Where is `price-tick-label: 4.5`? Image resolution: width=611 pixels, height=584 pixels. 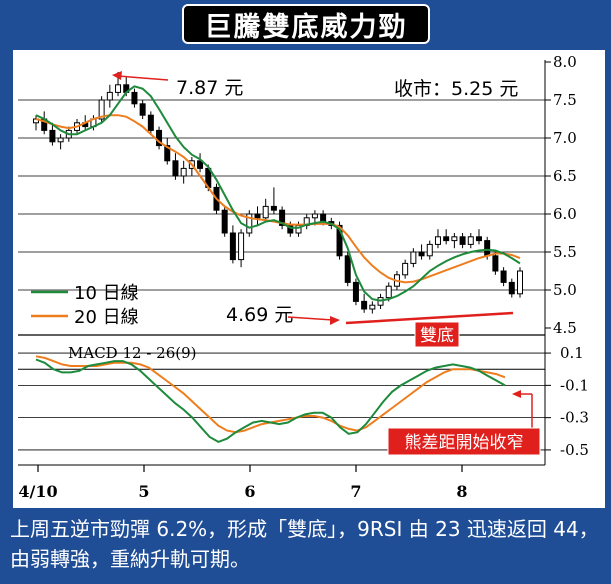 price-tick-label: 4.5 is located at coordinates (565, 328).